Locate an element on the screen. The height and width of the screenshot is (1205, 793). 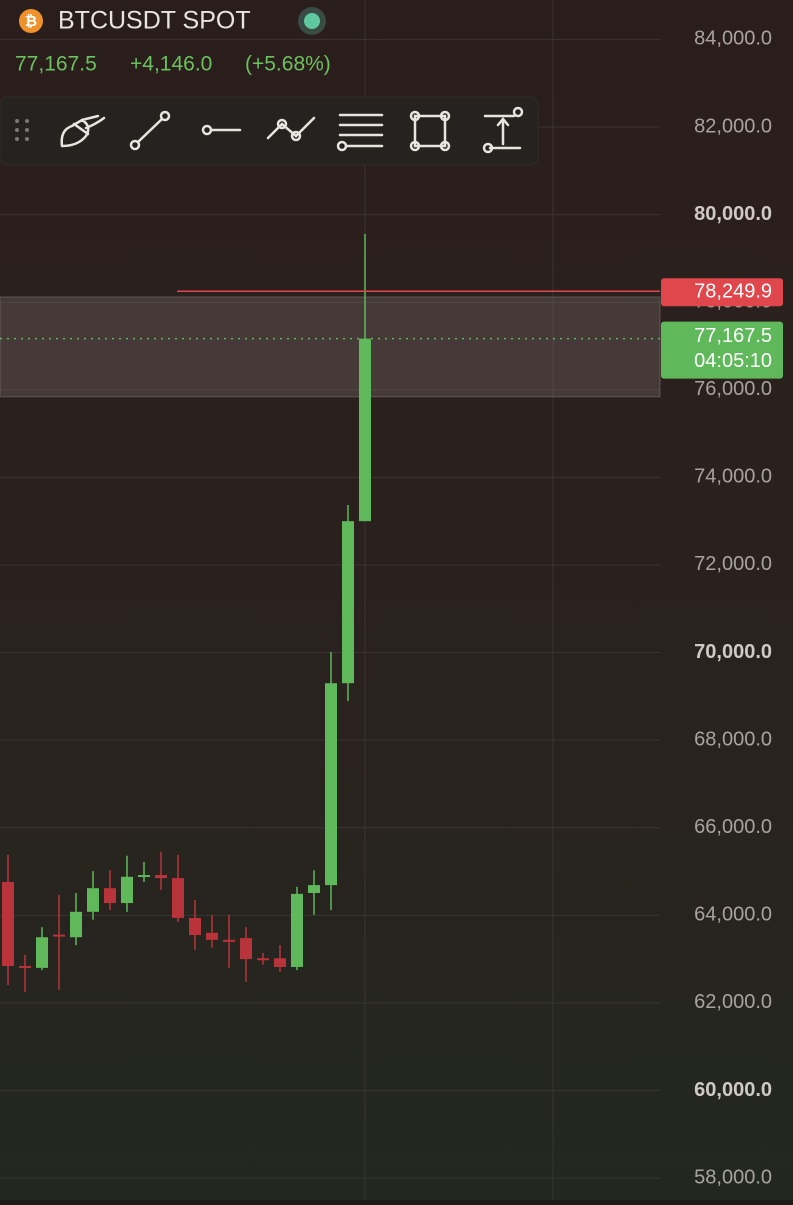
y-tick-label: 80,000.0 is located at coordinates (733, 214).